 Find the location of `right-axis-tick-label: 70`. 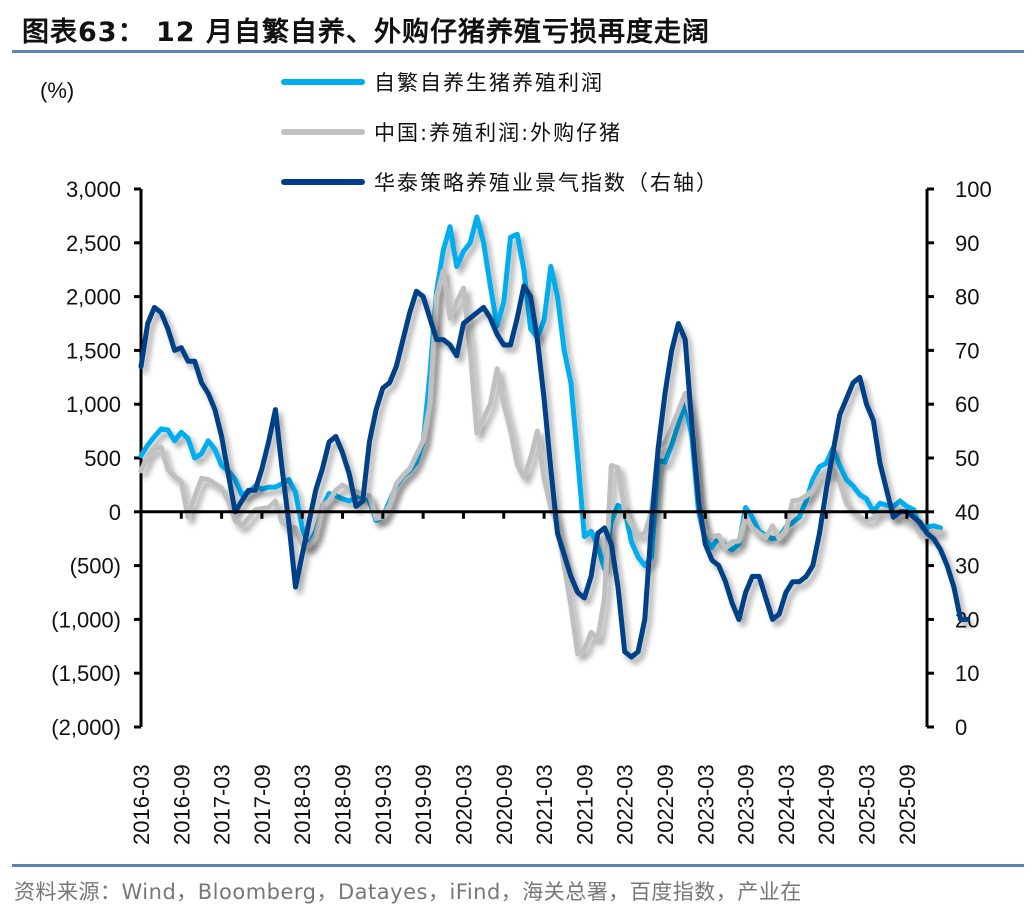

right-axis-tick-label: 70 is located at coordinates (967, 350).